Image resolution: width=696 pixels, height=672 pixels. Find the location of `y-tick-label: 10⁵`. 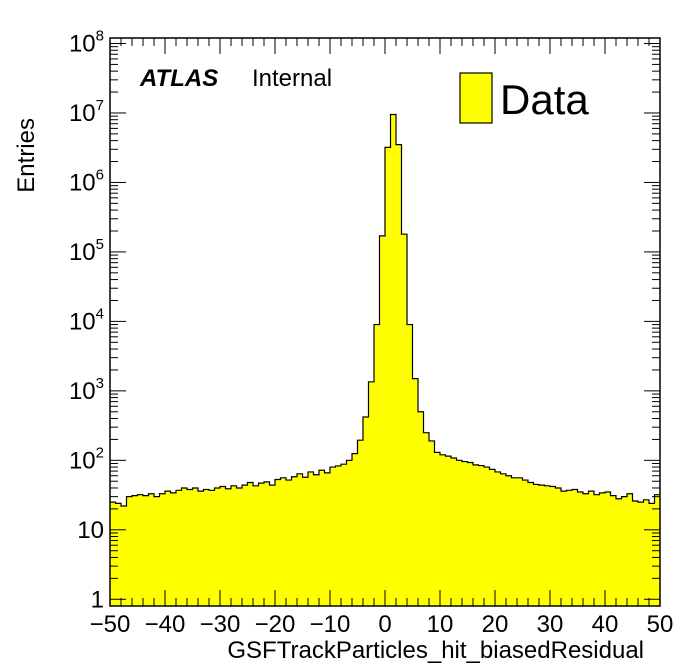

y-tick-label: 10⁵ is located at coordinates (86, 251).